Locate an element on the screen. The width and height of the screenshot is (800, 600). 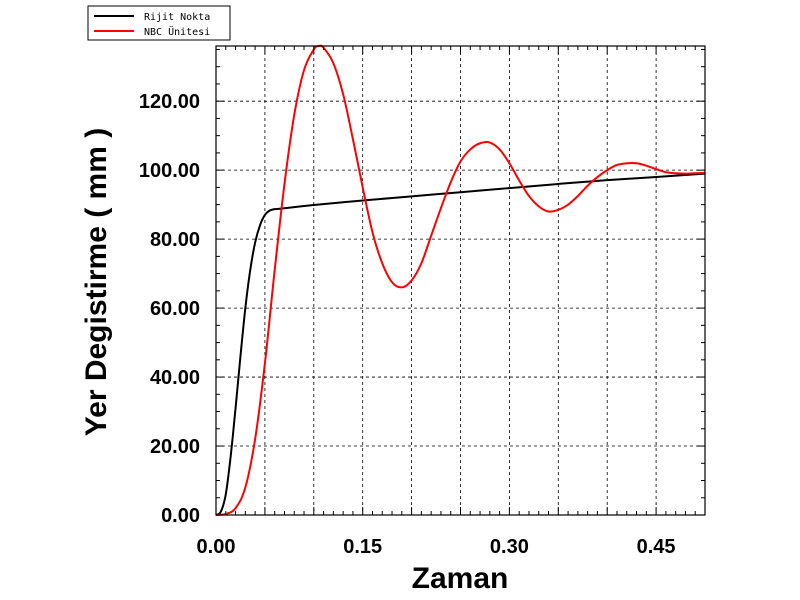
y-tick-label: 100.00 is located at coordinates (169, 171).